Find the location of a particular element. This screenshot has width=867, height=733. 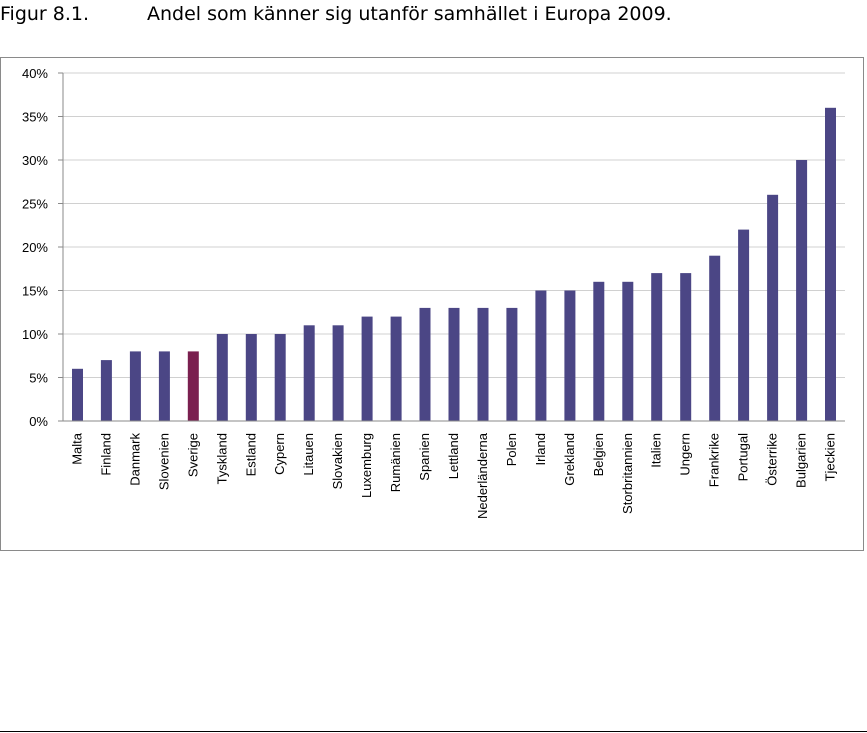

y-tick-label: 10% is located at coordinates (35, 334).